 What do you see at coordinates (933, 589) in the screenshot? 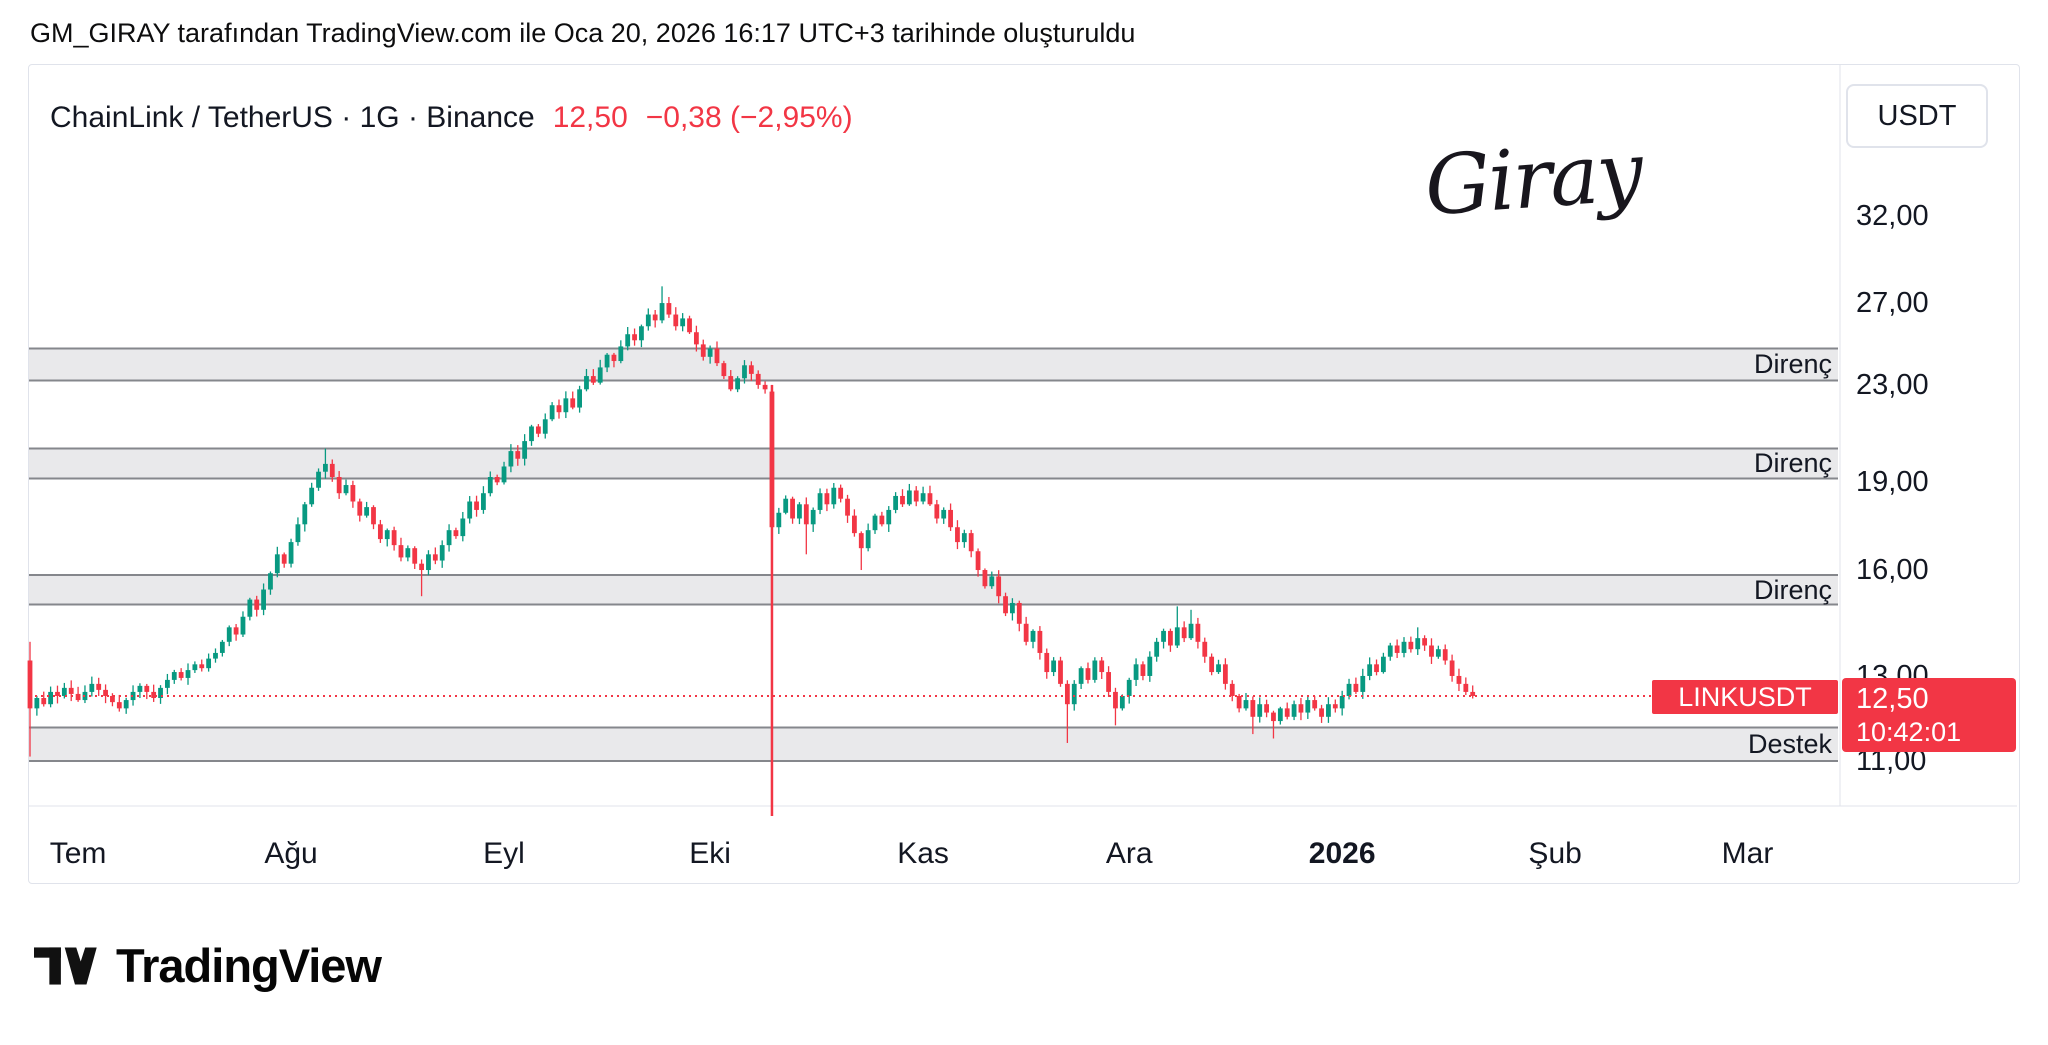
I see `price-zone` at bounding box center [933, 589].